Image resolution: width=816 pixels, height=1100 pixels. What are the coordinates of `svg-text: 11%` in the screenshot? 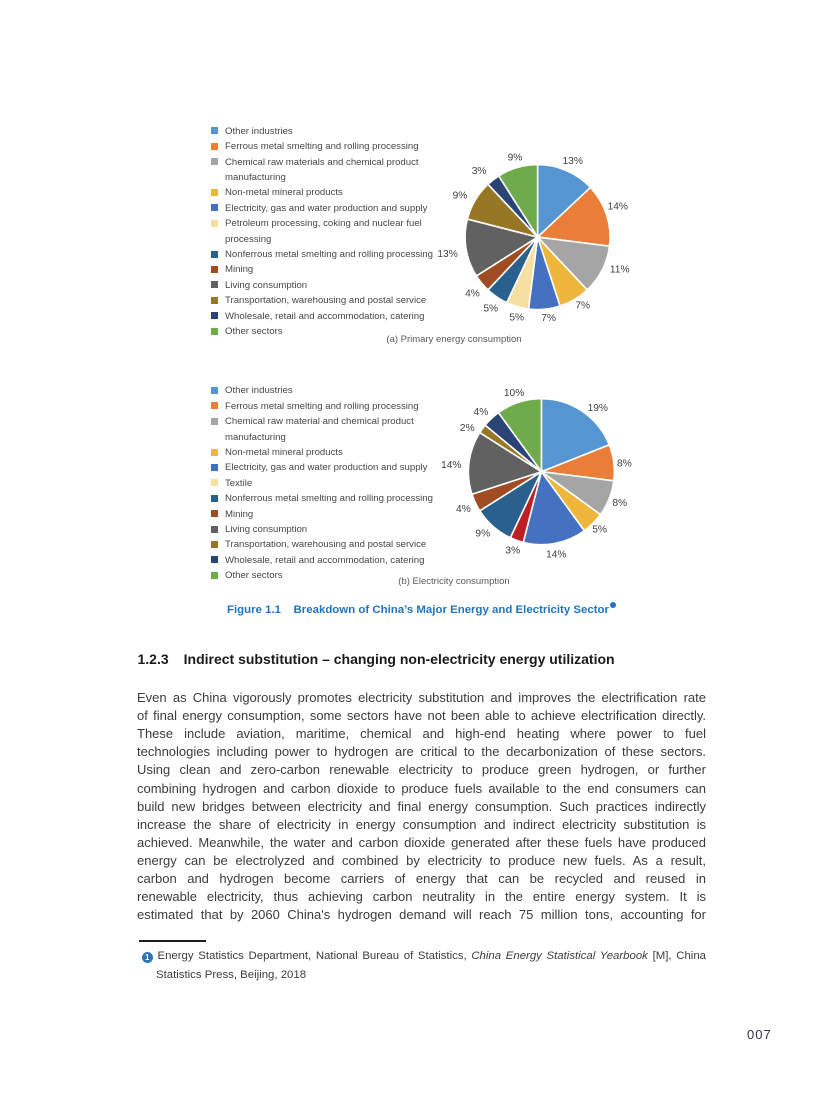 It's located at (620, 270).